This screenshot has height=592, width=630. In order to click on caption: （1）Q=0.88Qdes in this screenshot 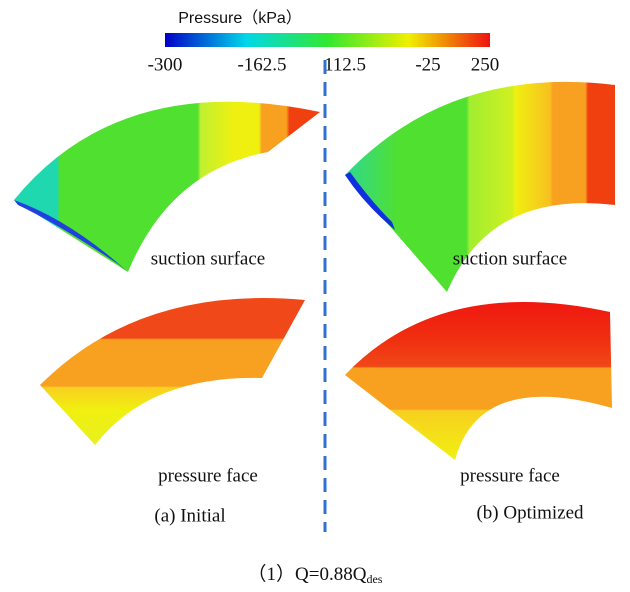, I will do `click(315, 574)`.